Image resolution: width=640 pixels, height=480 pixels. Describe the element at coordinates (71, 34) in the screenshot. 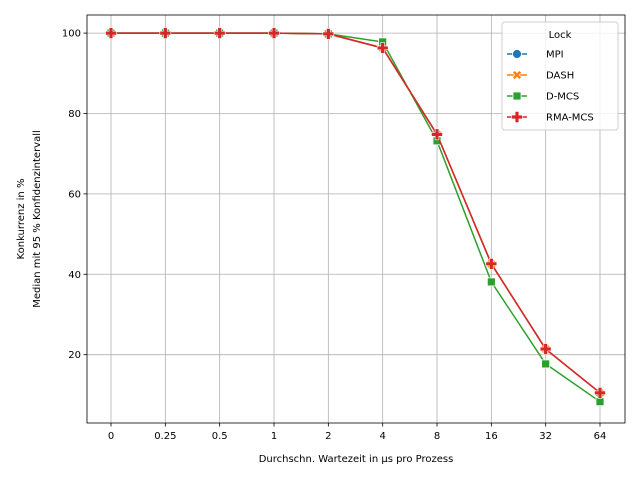

I see `y-tick-label: 100` at that location.